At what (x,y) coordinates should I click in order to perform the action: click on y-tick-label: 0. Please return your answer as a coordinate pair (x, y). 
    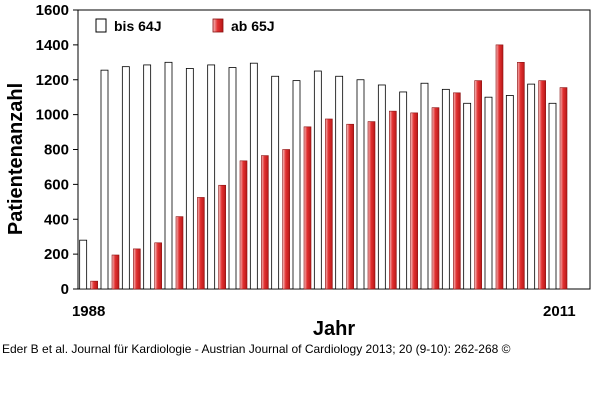
    Looking at the image, I should click on (65, 289).